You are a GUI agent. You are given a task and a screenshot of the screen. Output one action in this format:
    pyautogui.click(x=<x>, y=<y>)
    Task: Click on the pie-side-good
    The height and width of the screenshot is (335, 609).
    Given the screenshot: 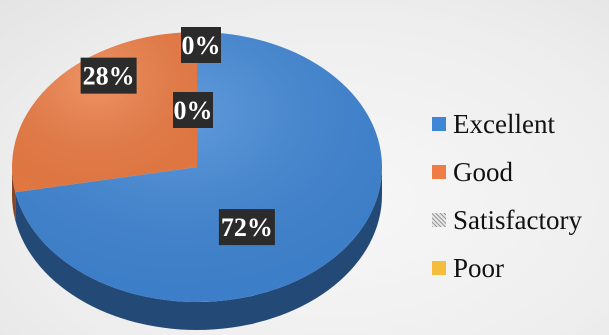 What is the action you would take?
    pyautogui.click(x=14, y=194)
    